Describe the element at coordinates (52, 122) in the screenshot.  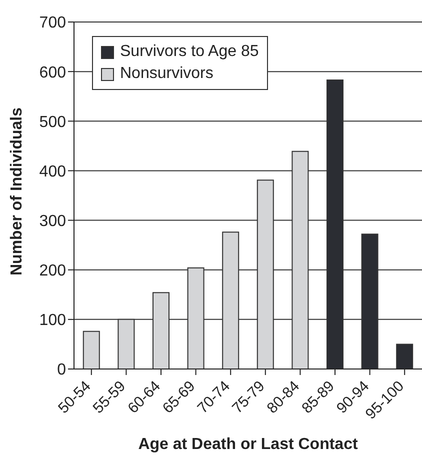
I see `y-tick-label: 500` at that location.